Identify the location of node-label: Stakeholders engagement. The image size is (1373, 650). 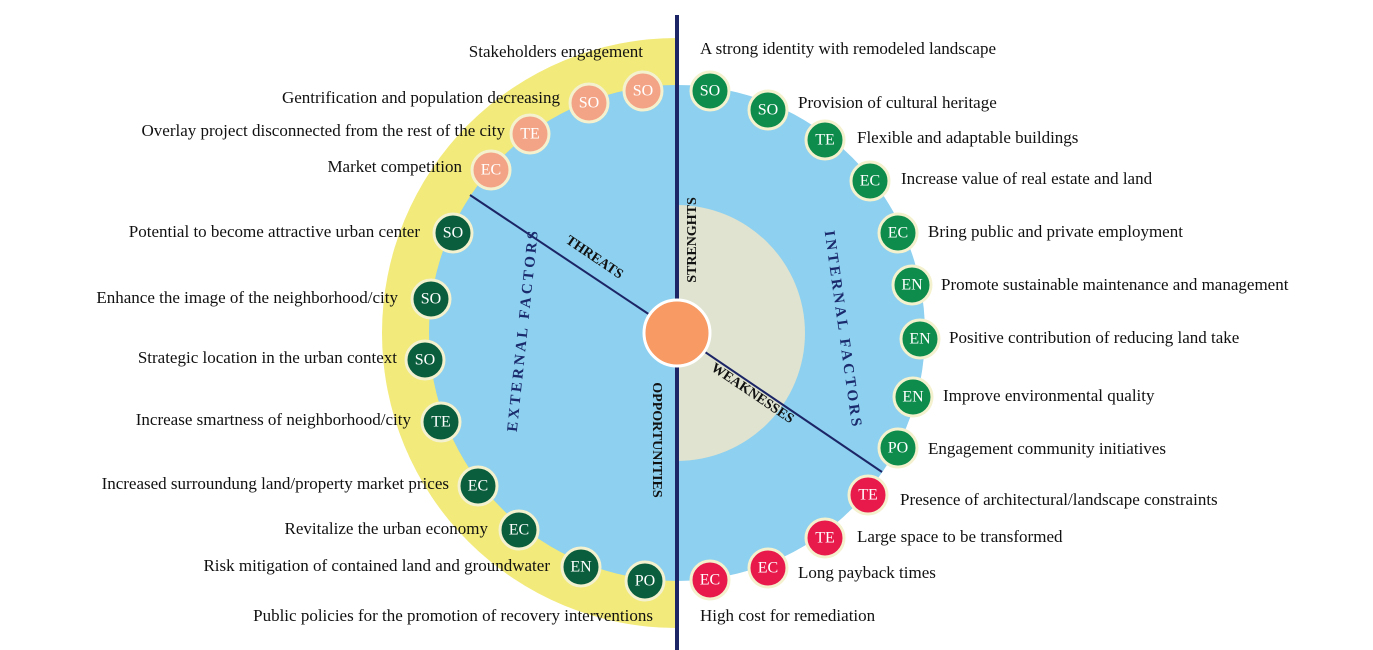
(556, 51).